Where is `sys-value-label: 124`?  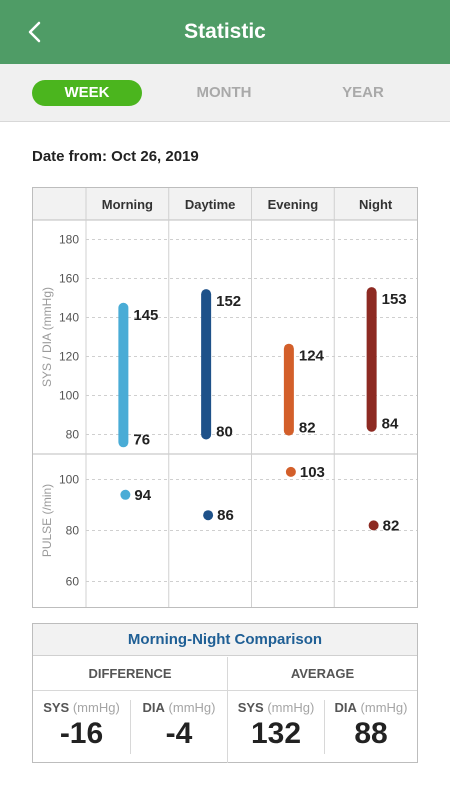 sys-value-label: 124 is located at coordinates (312, 356).